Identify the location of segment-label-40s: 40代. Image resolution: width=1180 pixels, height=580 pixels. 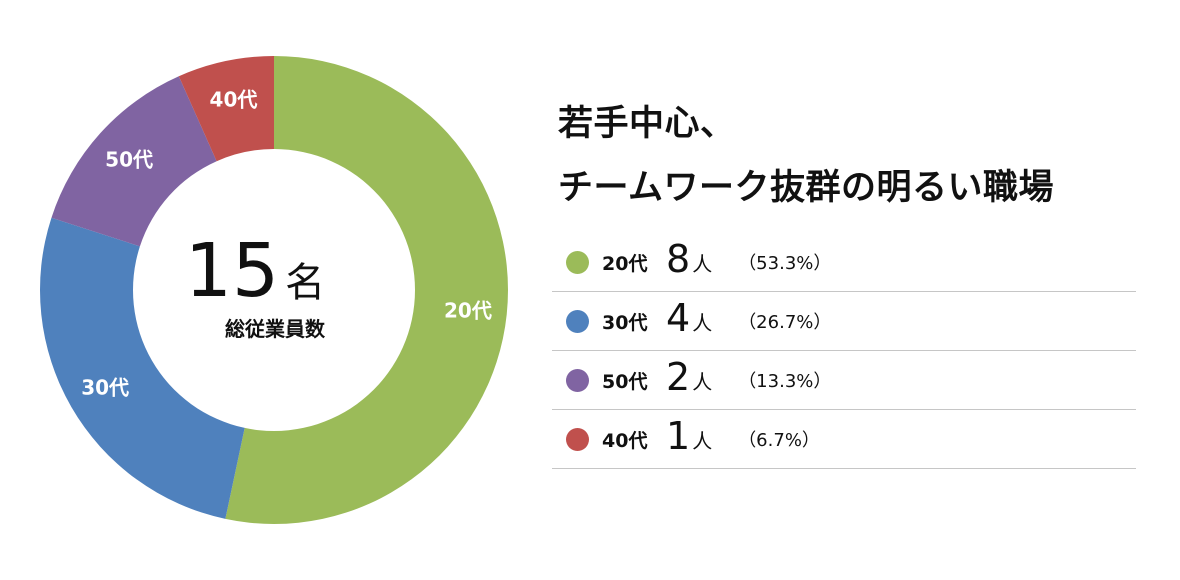
(234, 99).